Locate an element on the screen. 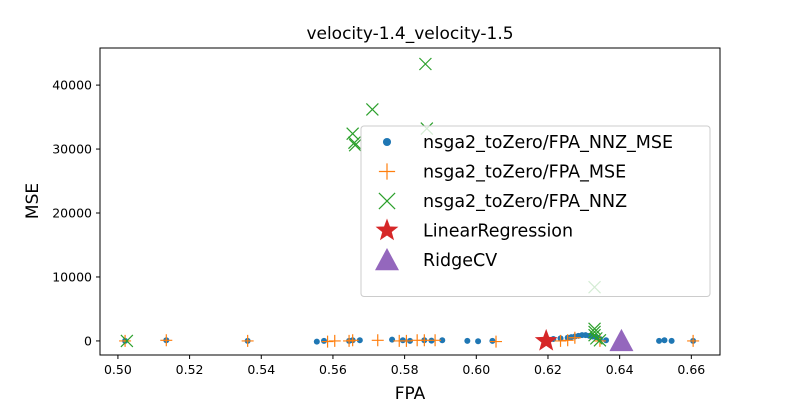 The image size is (800, 400). legend-label: nsga2_toZero/FPA_MSE is located at coordinates (524, 173).